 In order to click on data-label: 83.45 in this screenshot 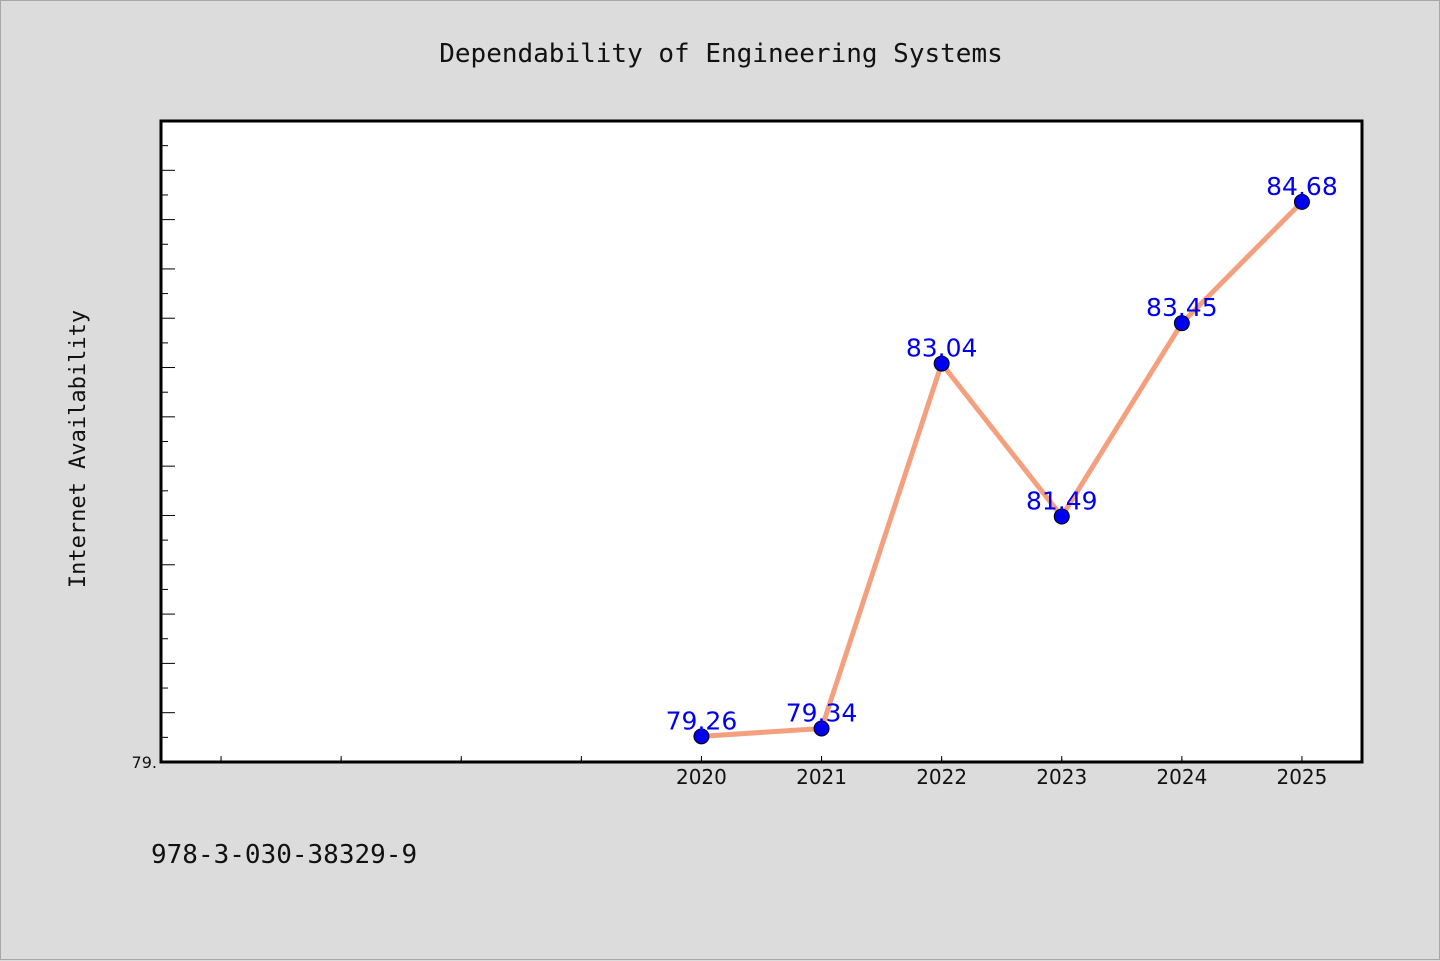, I will do `click(1182, 307)`.